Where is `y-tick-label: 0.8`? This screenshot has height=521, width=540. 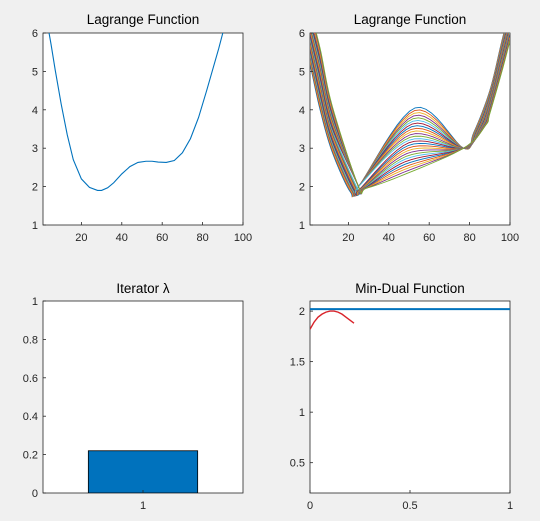 y-tick-label: 0.8 is located at coordinates (30, 340).